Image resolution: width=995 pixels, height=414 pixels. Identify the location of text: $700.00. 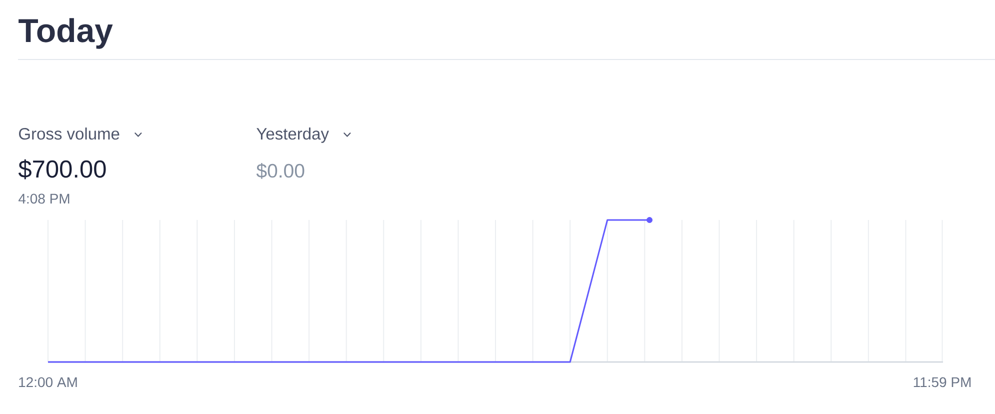
(62, 169).